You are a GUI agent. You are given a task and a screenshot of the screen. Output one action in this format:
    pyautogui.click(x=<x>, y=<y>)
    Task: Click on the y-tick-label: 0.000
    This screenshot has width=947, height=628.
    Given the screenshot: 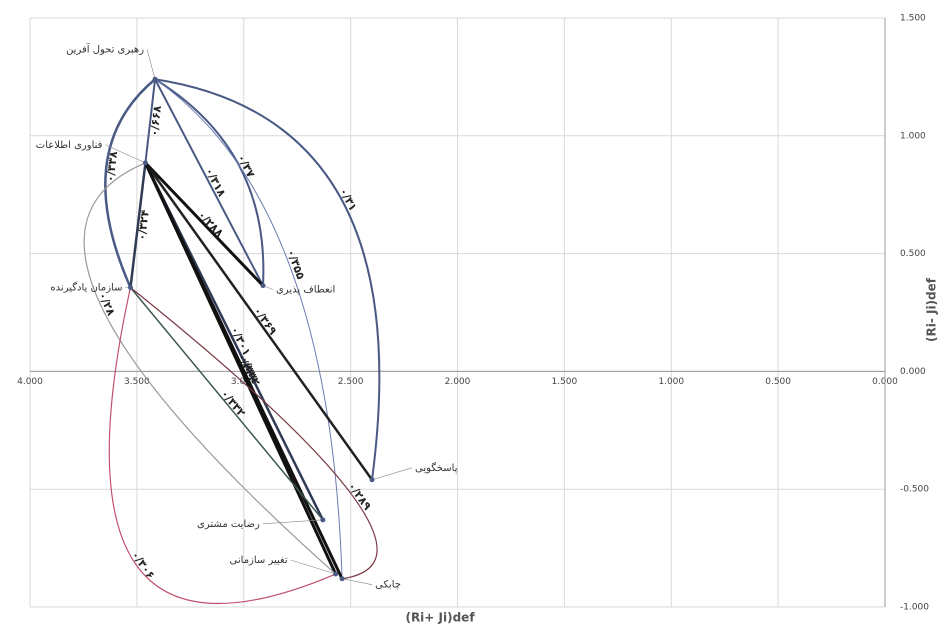 What is the action you would take?
    pyautogui.click(x=913, y=372)
    